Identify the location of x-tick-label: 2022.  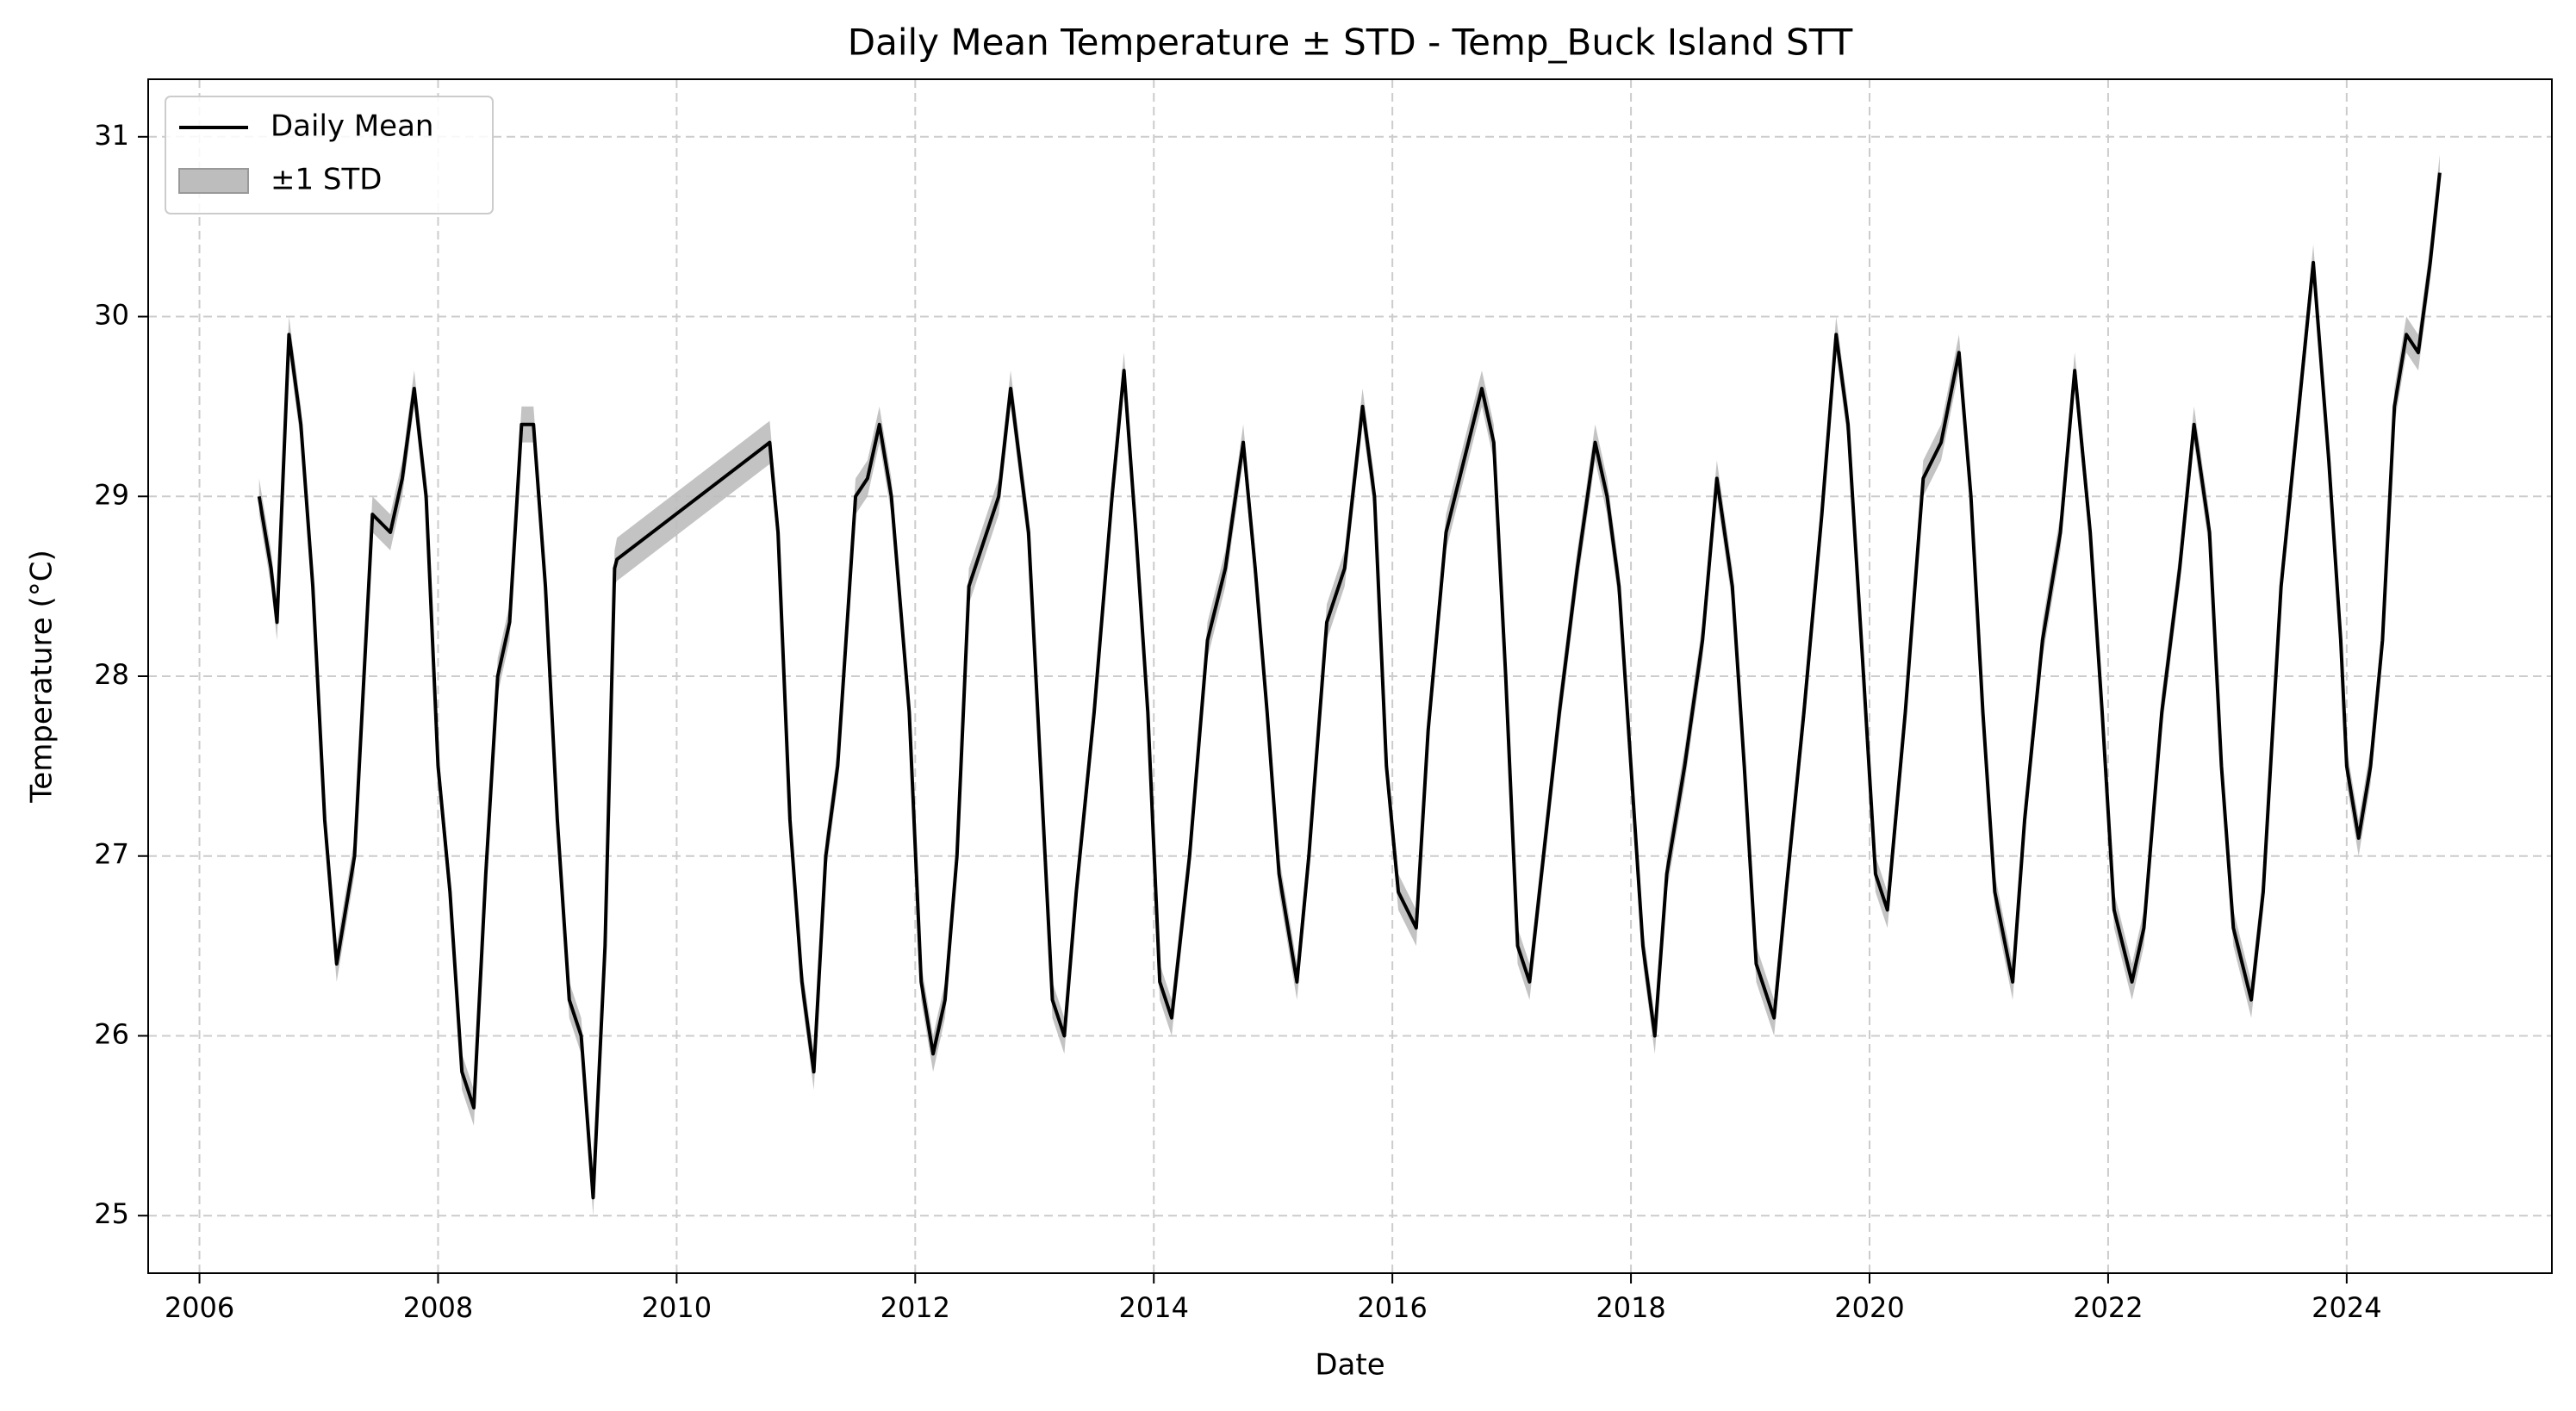
(2108, 1307).